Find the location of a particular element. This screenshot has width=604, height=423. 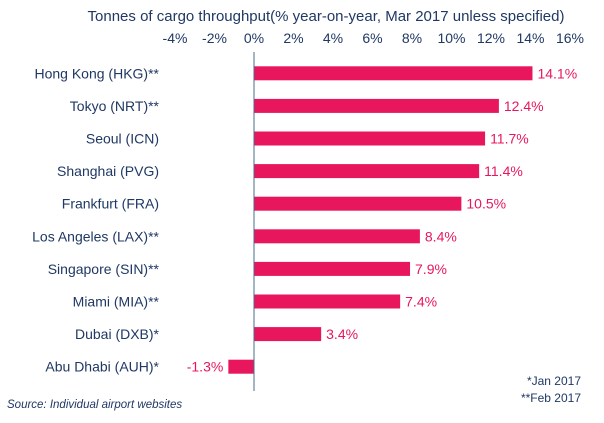

footnote-feb: **Feb 2017 is located at coordinates (551, 398).